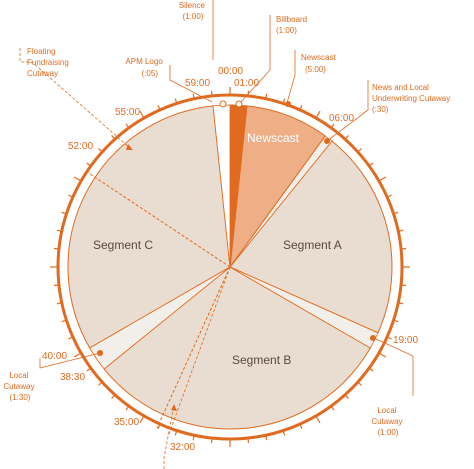  I want to click on time-01-00: 01:00, so click(246, 83).